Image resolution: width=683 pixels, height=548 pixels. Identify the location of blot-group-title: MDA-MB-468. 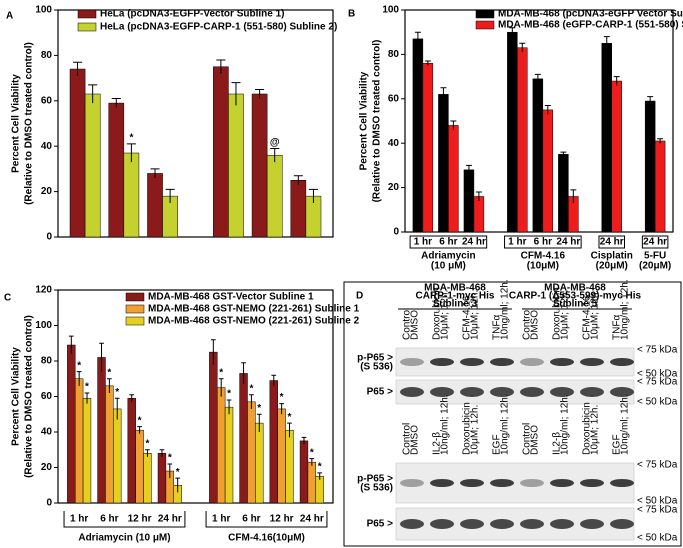
(455, 288).